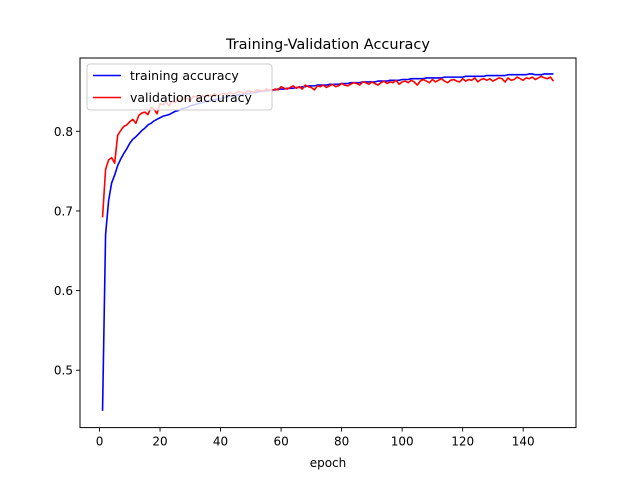  What do you see at coordinates (402, 442) in the screenshot?
I see `x-tick-label: 100` at bounding box center [402, 442].